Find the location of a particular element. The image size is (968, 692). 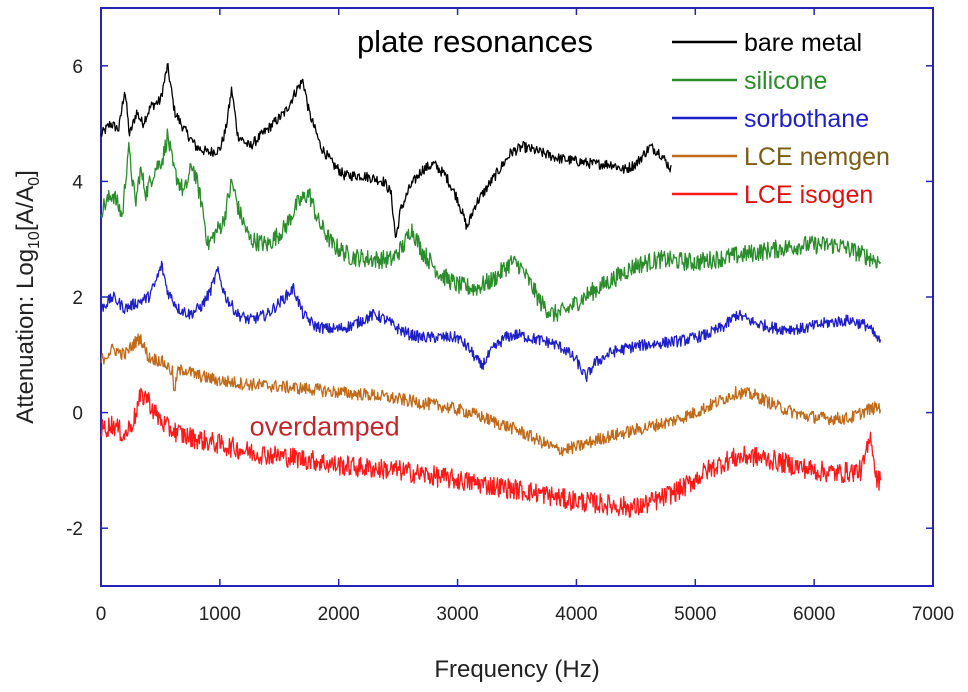

legend-label: LCE nemgen is located at coordinates (817, 157).